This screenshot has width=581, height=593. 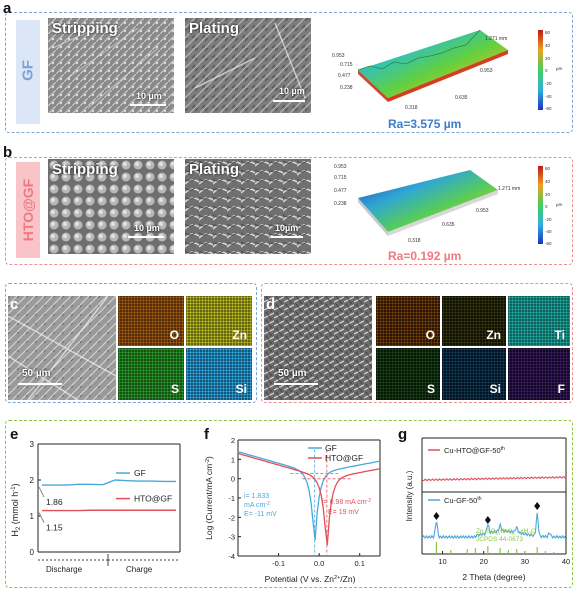 I want to click on y-axis-label: Intensity (a.u.), so click(x=409, y=495).